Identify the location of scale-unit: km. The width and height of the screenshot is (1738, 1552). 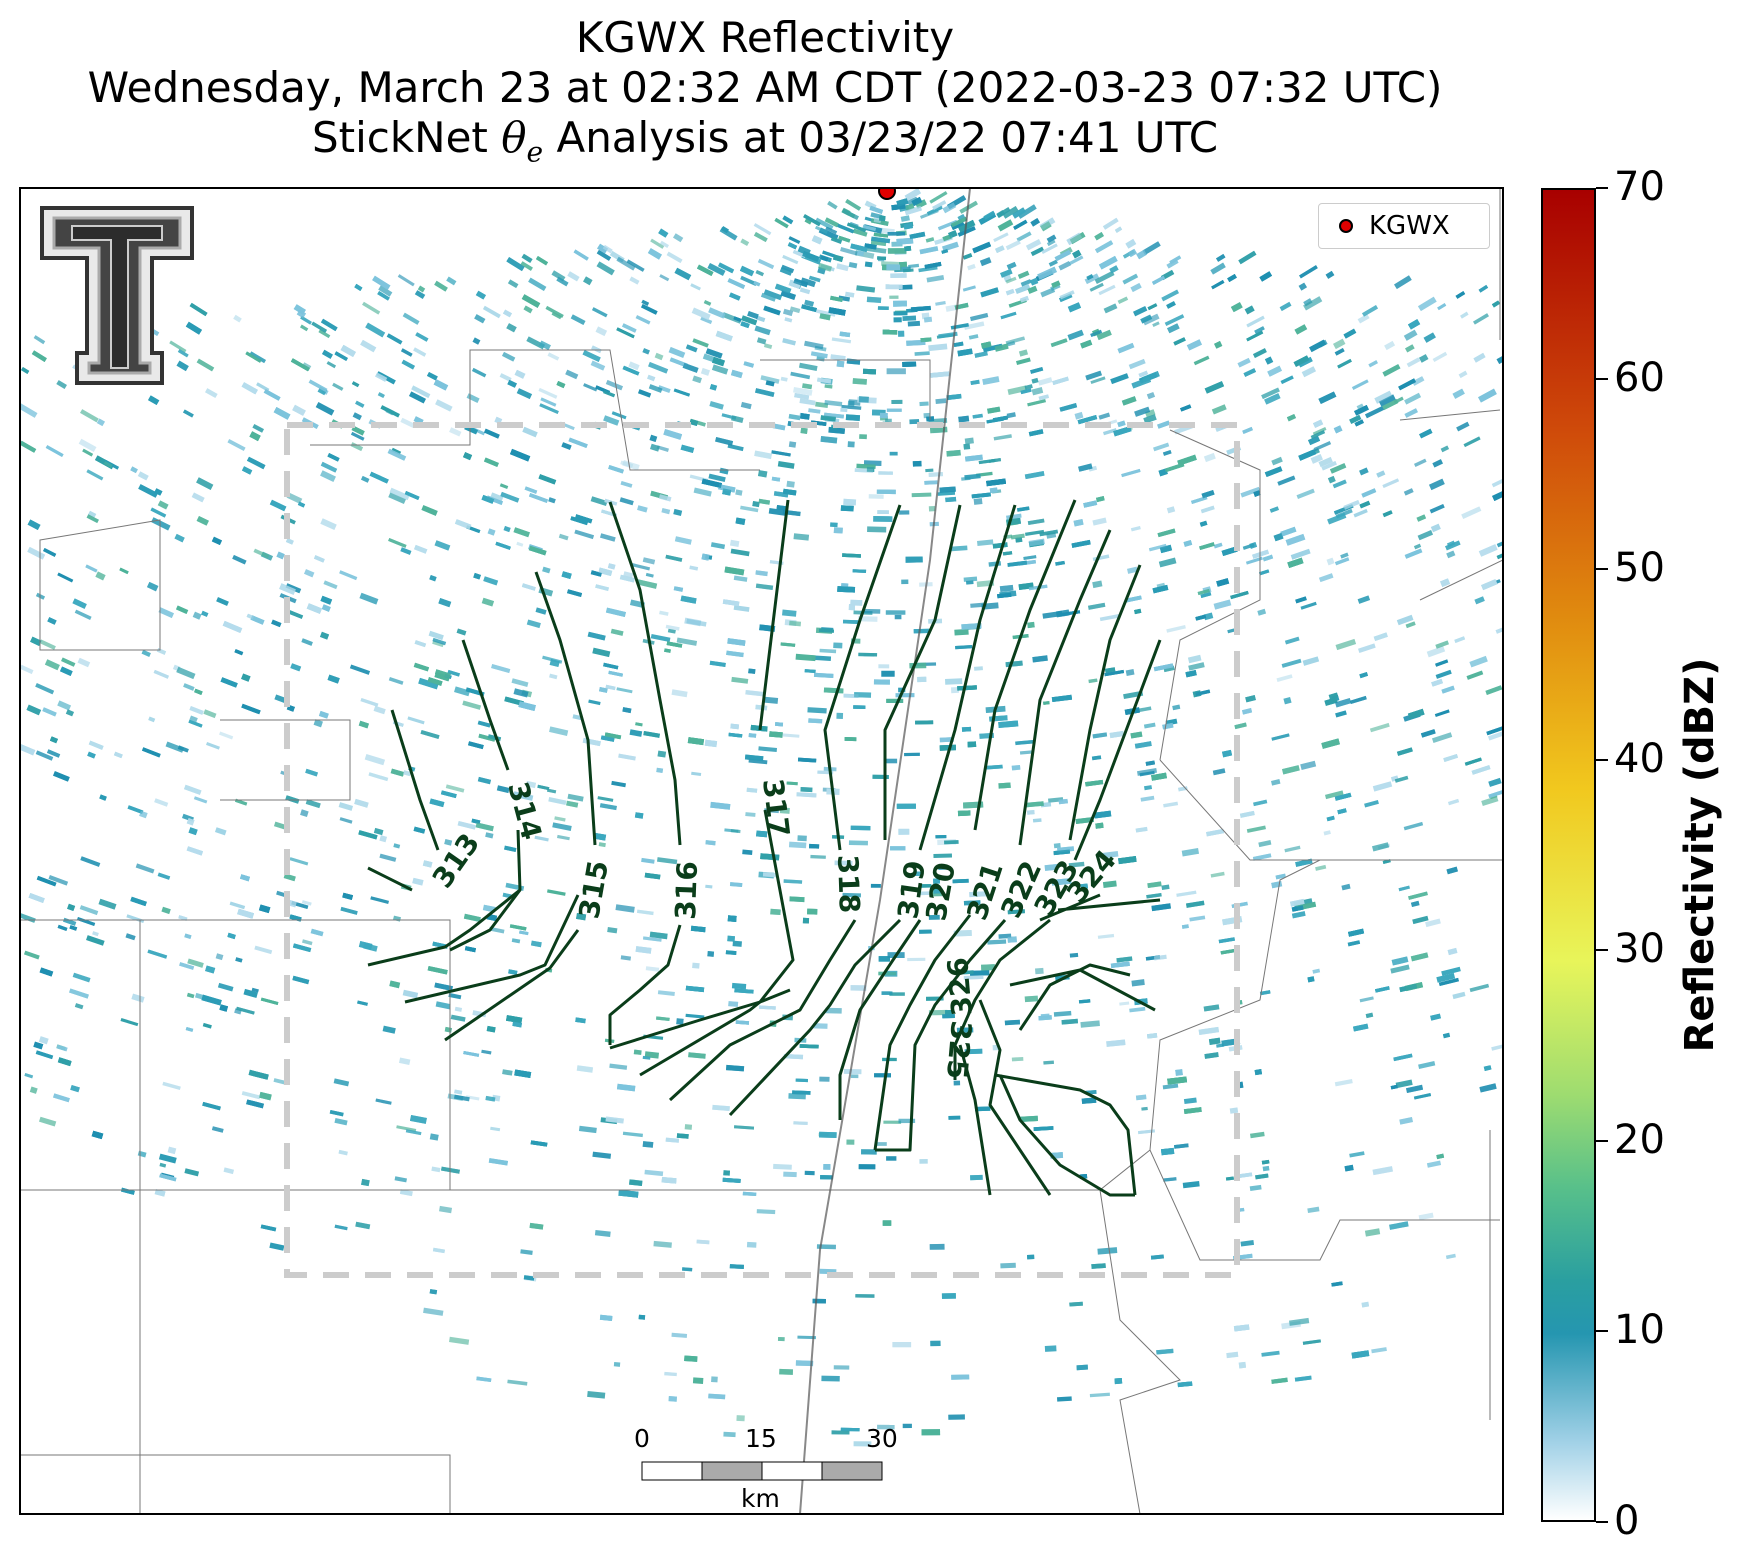
(760, 1498).